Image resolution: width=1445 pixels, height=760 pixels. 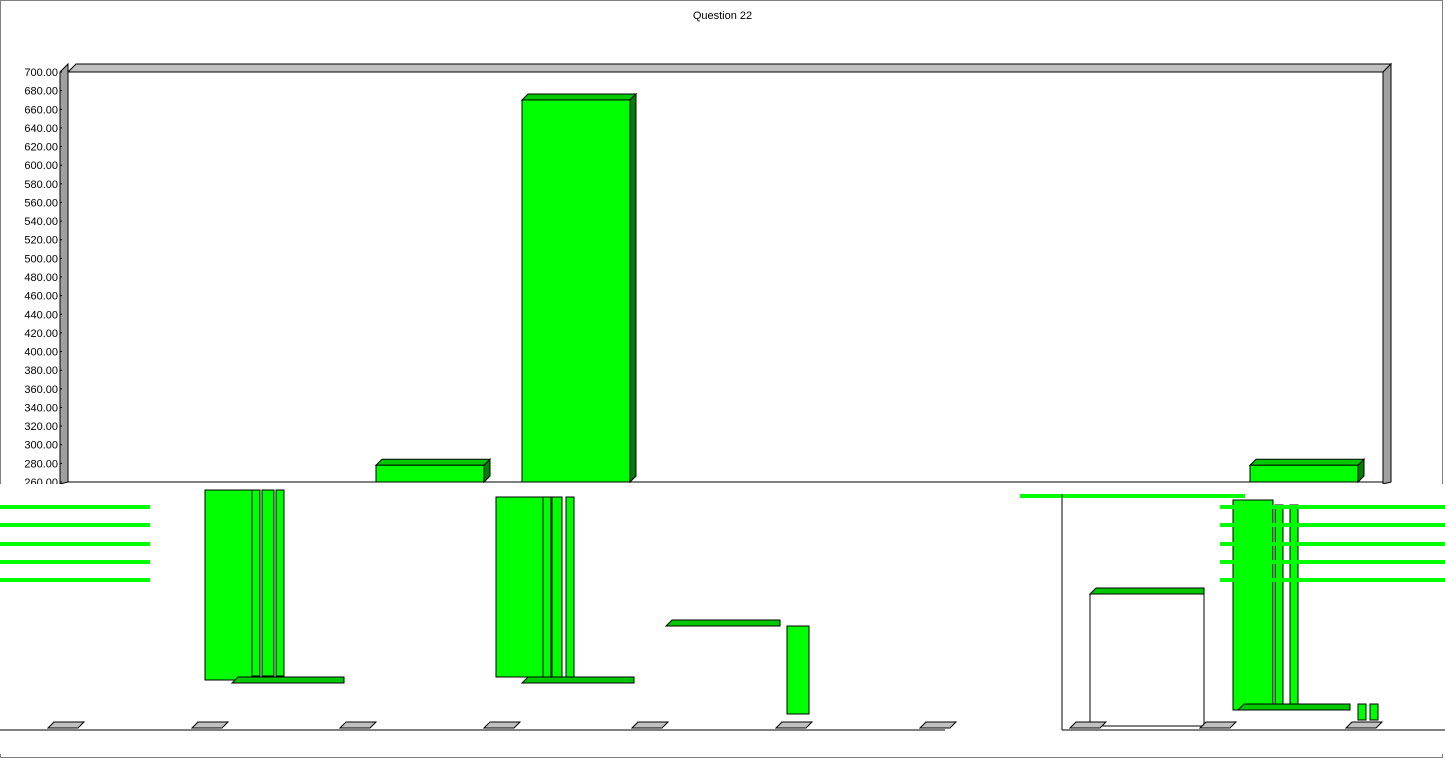 I want to click on y-tick-label: 460.00, so click(x=41, y=297).